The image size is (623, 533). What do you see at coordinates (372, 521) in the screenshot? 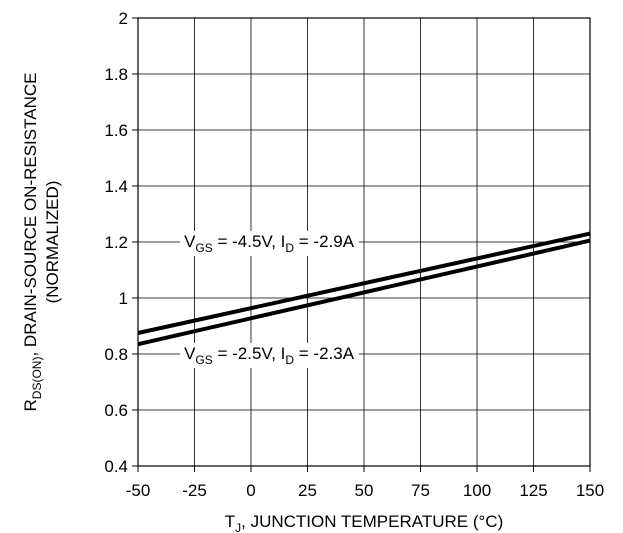
I see `label-text: , JUNCTION TEMPERATURE (°C)` at bounding box center [372, 521].